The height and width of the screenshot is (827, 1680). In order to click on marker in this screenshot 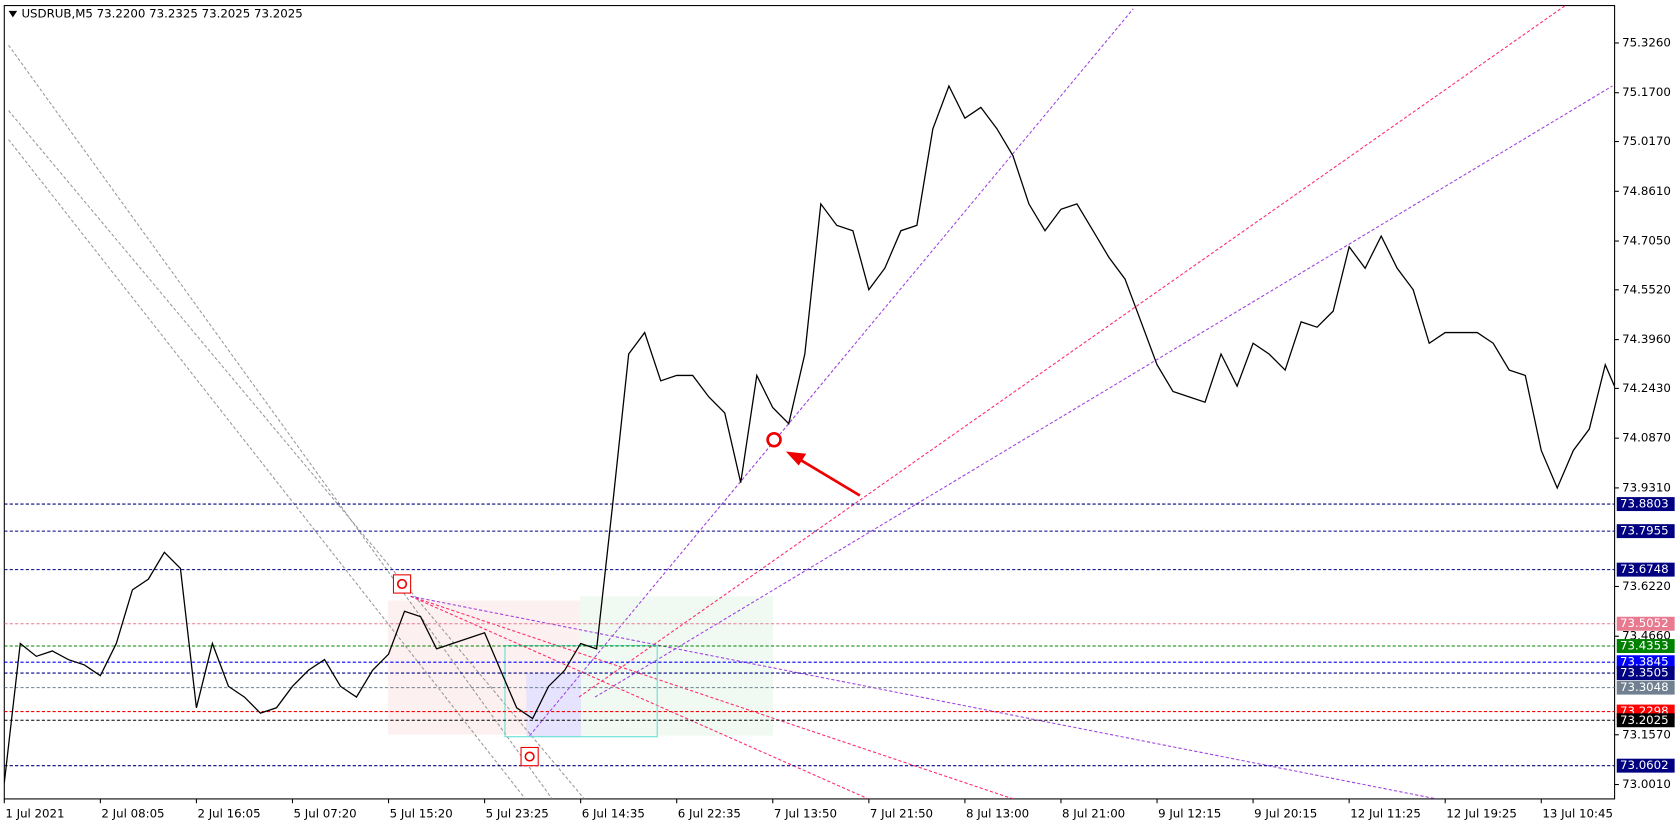, I will do `click(774, 439)`.